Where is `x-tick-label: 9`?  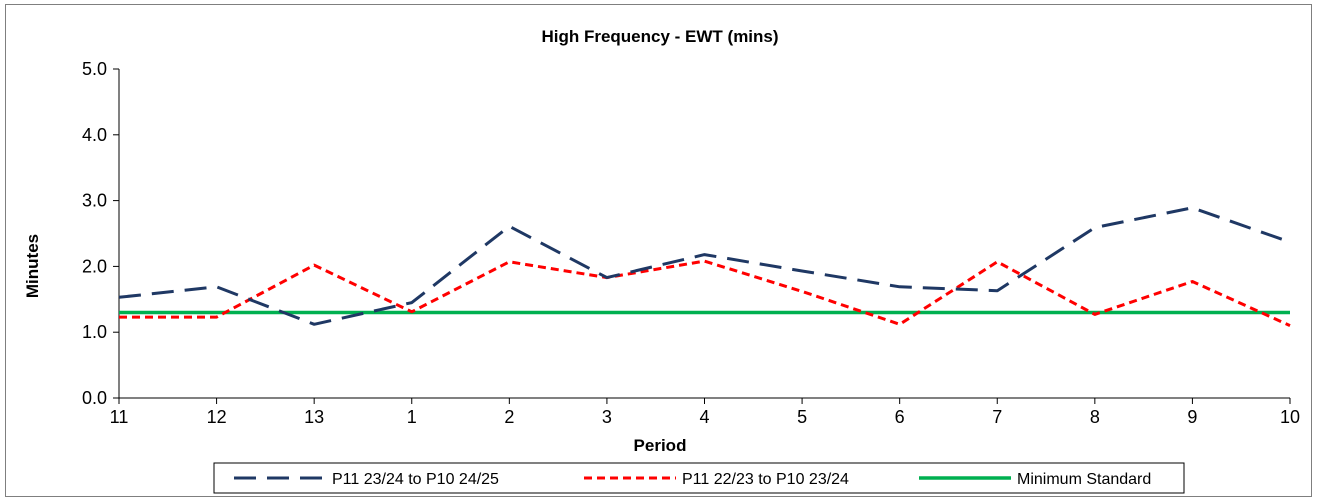 x-tick-label: 9 is located at coordinates (1192, 417).